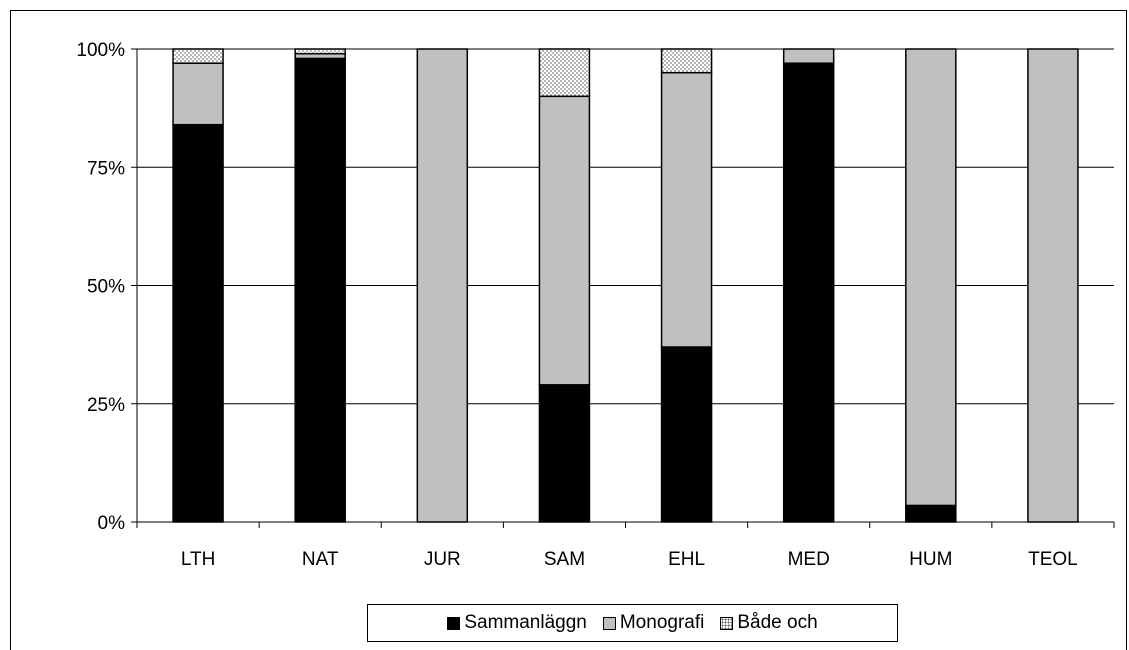 This screenshot has height=650, width=1129. I want to click on legend-label-monografi: Monografi, so click(662, 622).